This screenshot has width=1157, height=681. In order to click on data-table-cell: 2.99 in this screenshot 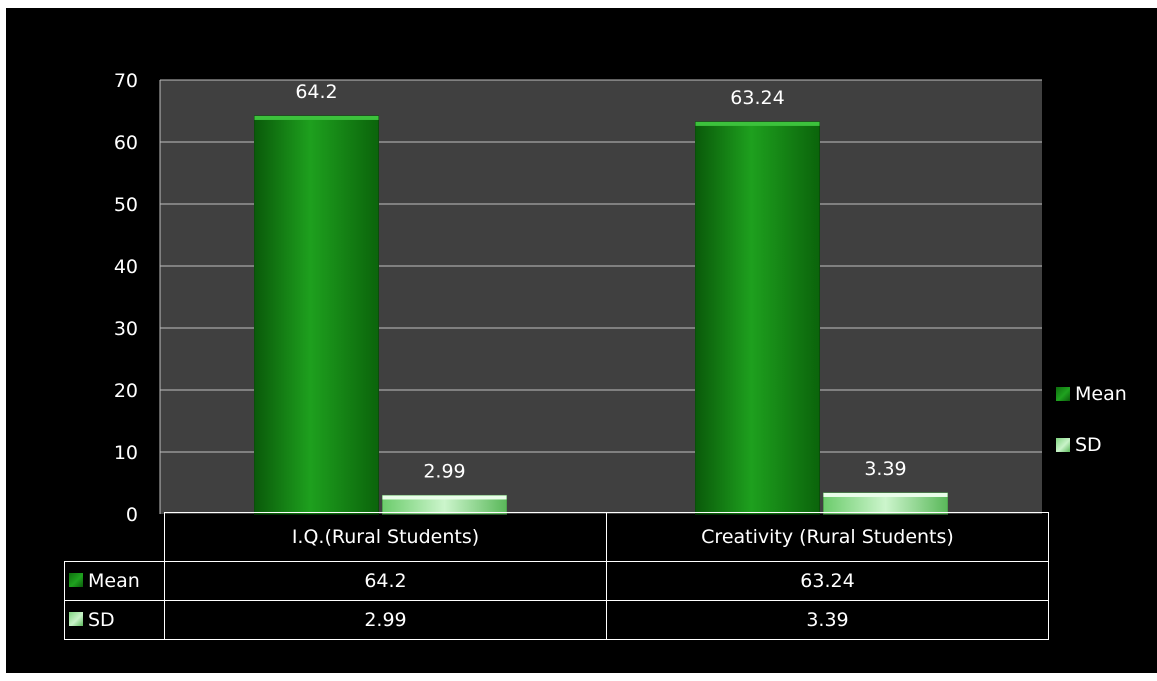, I will do `click(385, 620)`.